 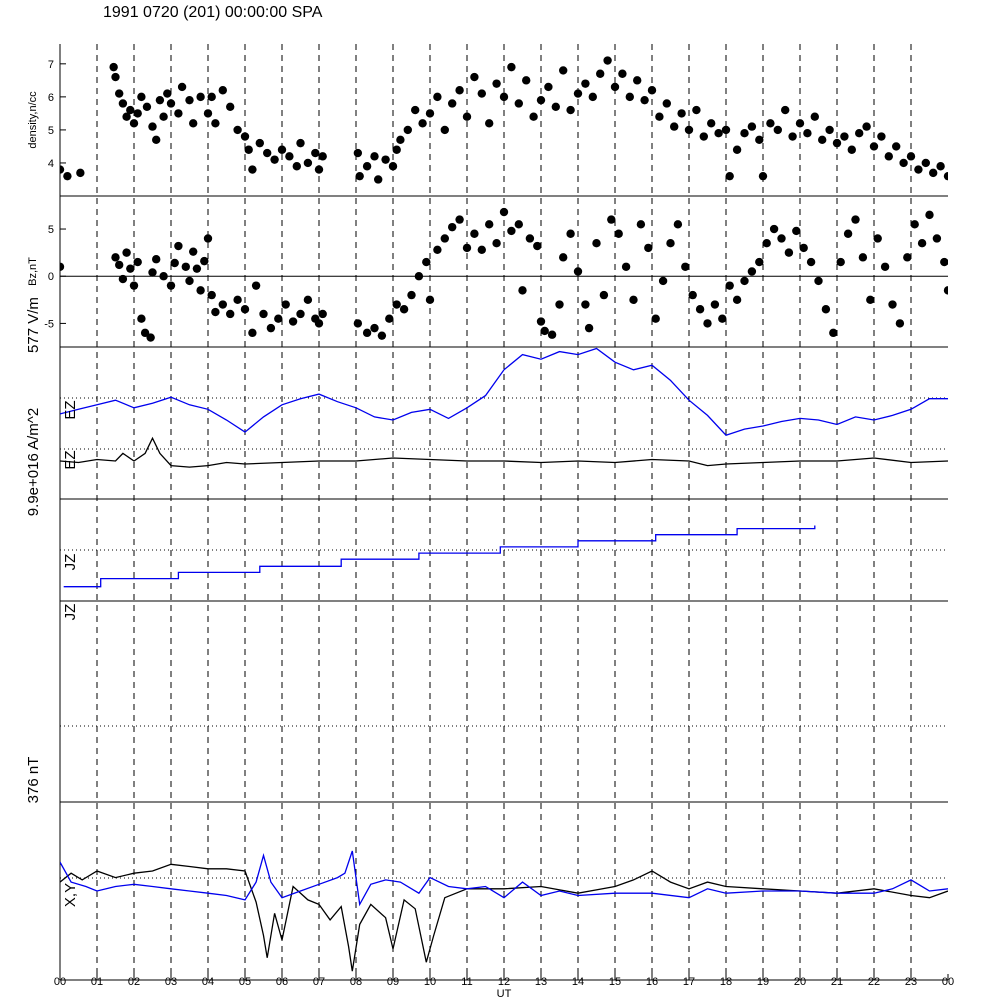 What do you see at coordinates (911, 982) in the screenshot?
I see `x-tick-label: 23` at bounding box center [911, 982].